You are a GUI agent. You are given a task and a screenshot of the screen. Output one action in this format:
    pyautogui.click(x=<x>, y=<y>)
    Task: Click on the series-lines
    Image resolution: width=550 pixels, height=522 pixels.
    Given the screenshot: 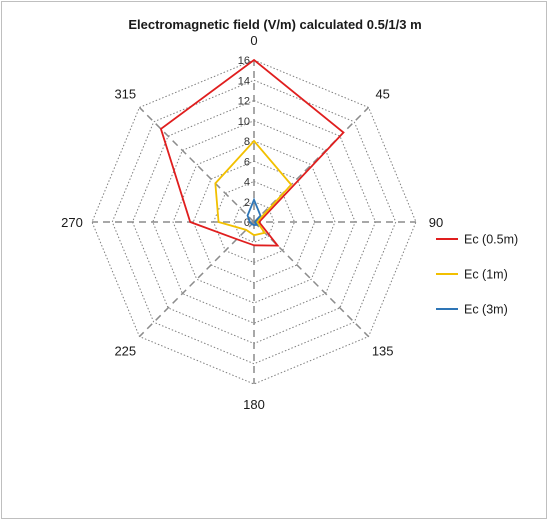 What is the action you would take?
    pyautogui.click(x=252, y=152)
    